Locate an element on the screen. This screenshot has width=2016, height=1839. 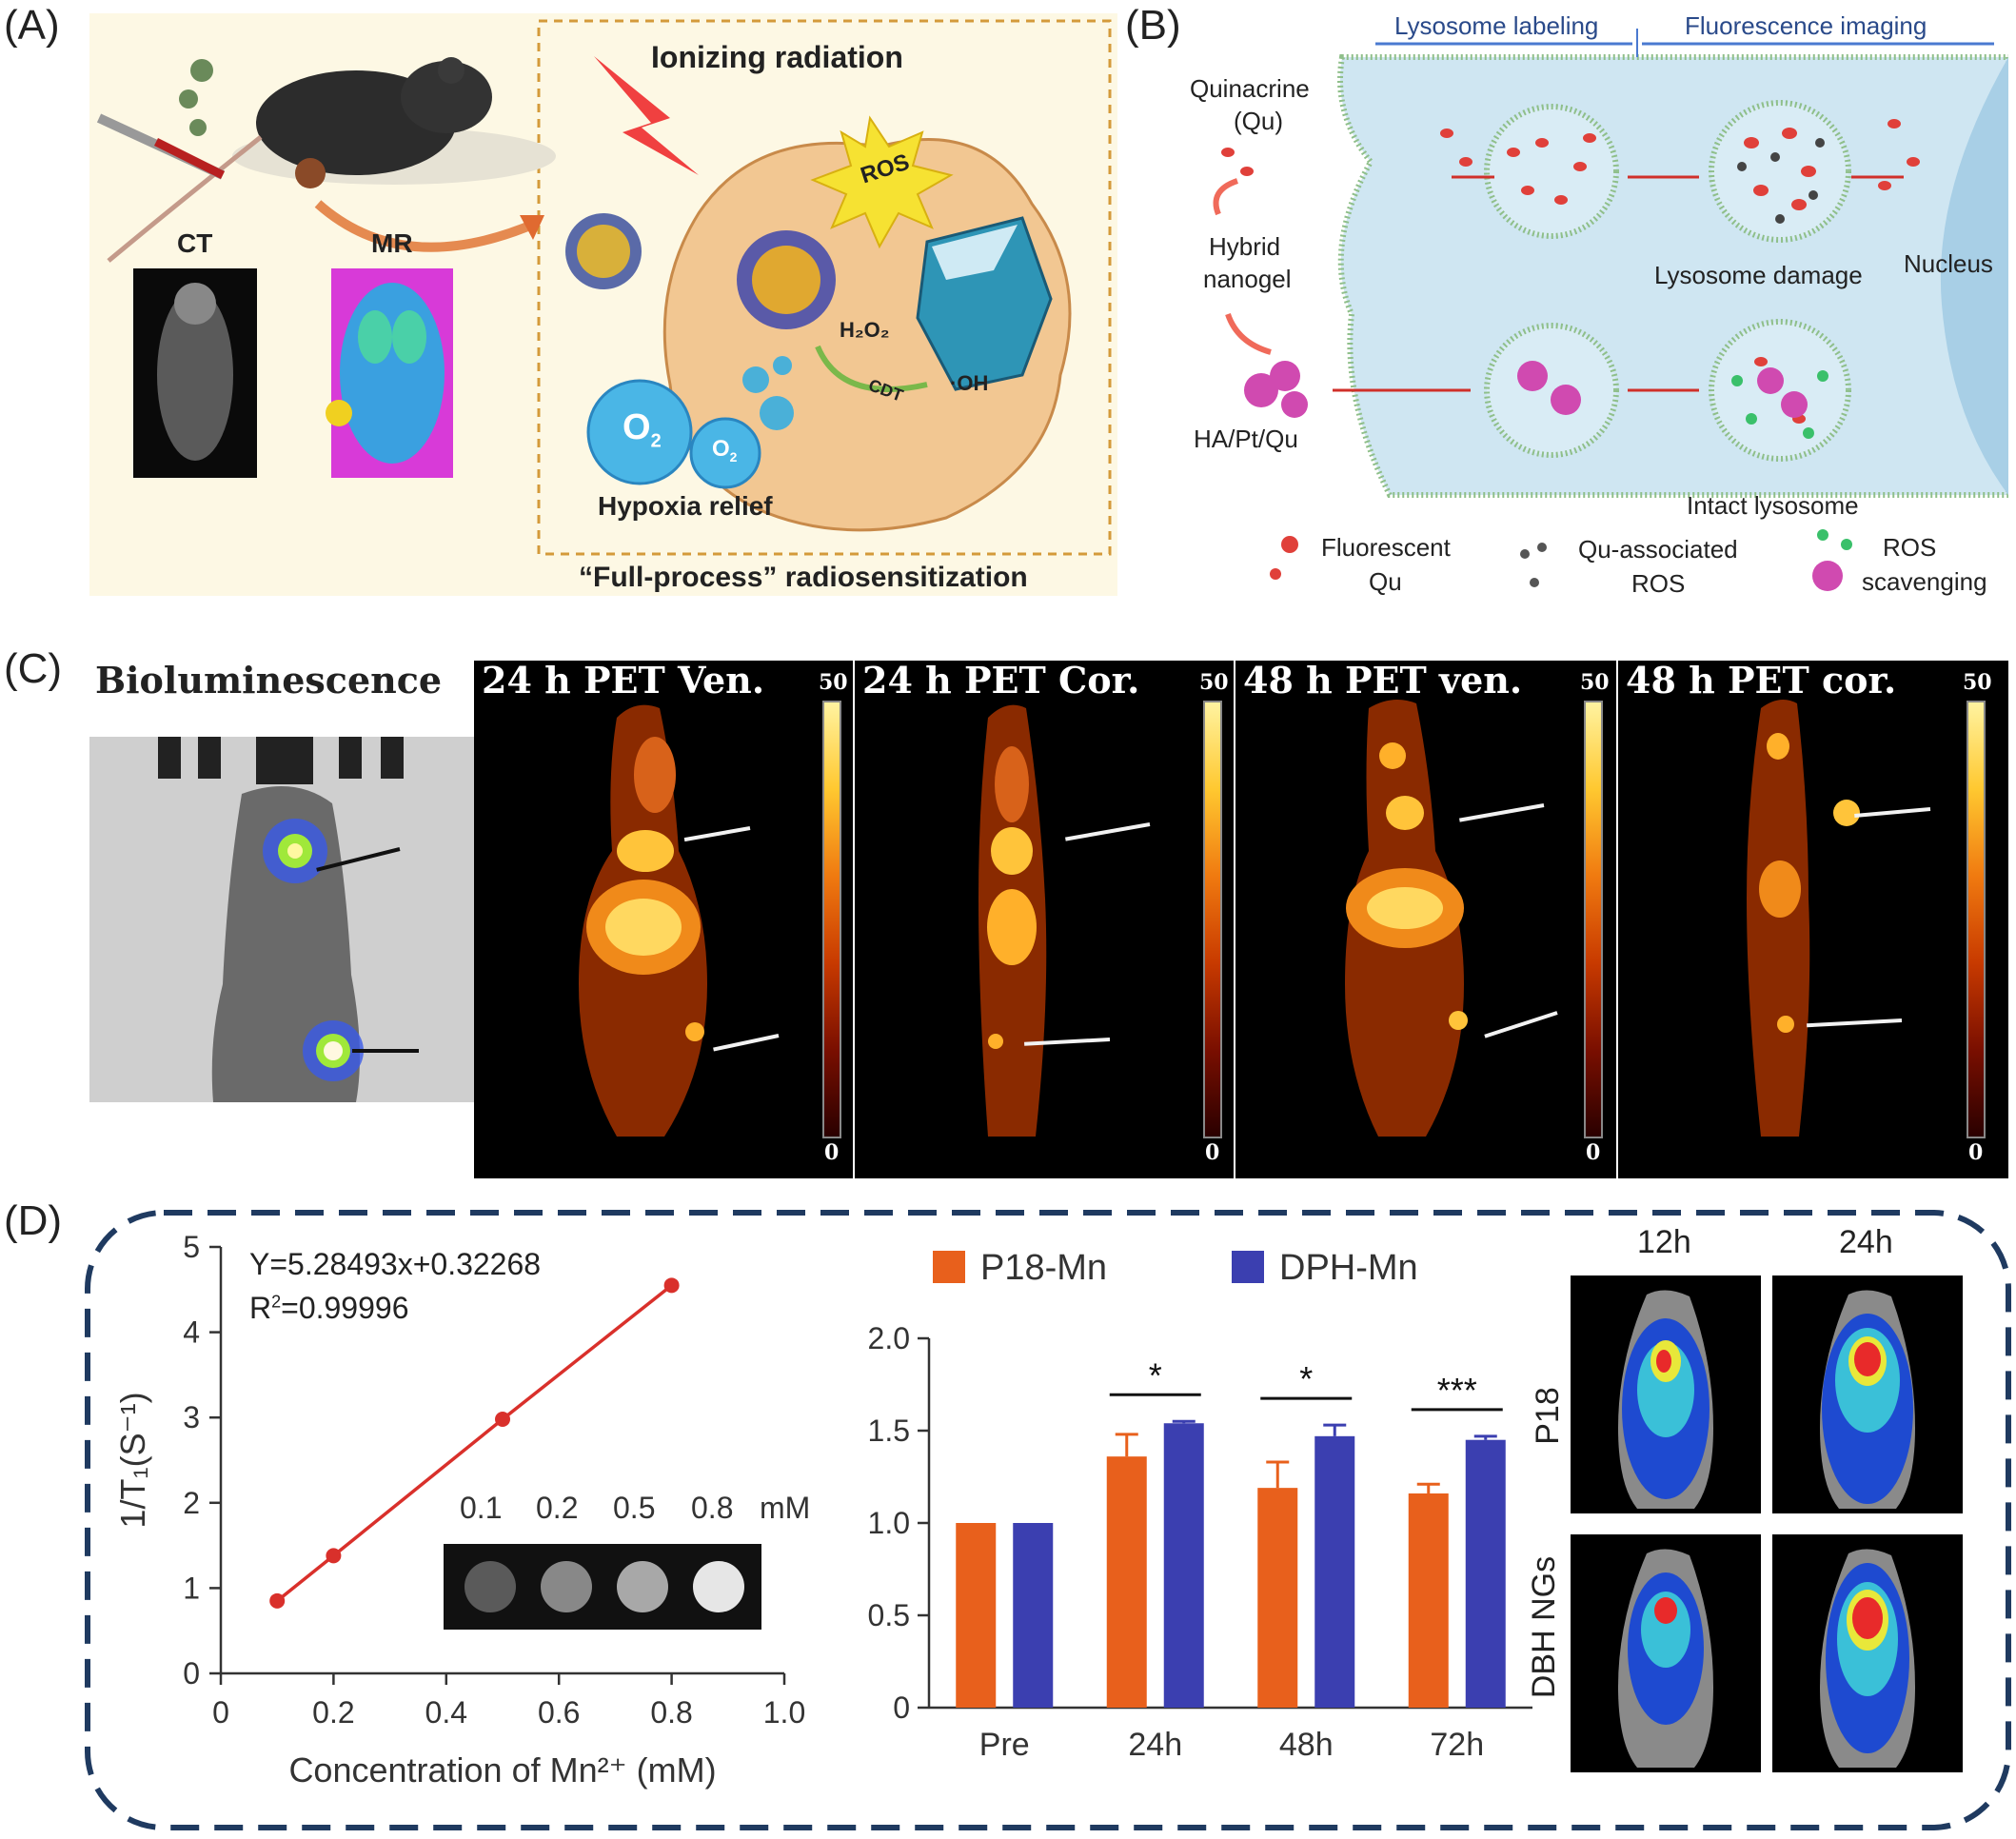
legend-scavenging-label: scavenging is located at coordinates (1925, 581).